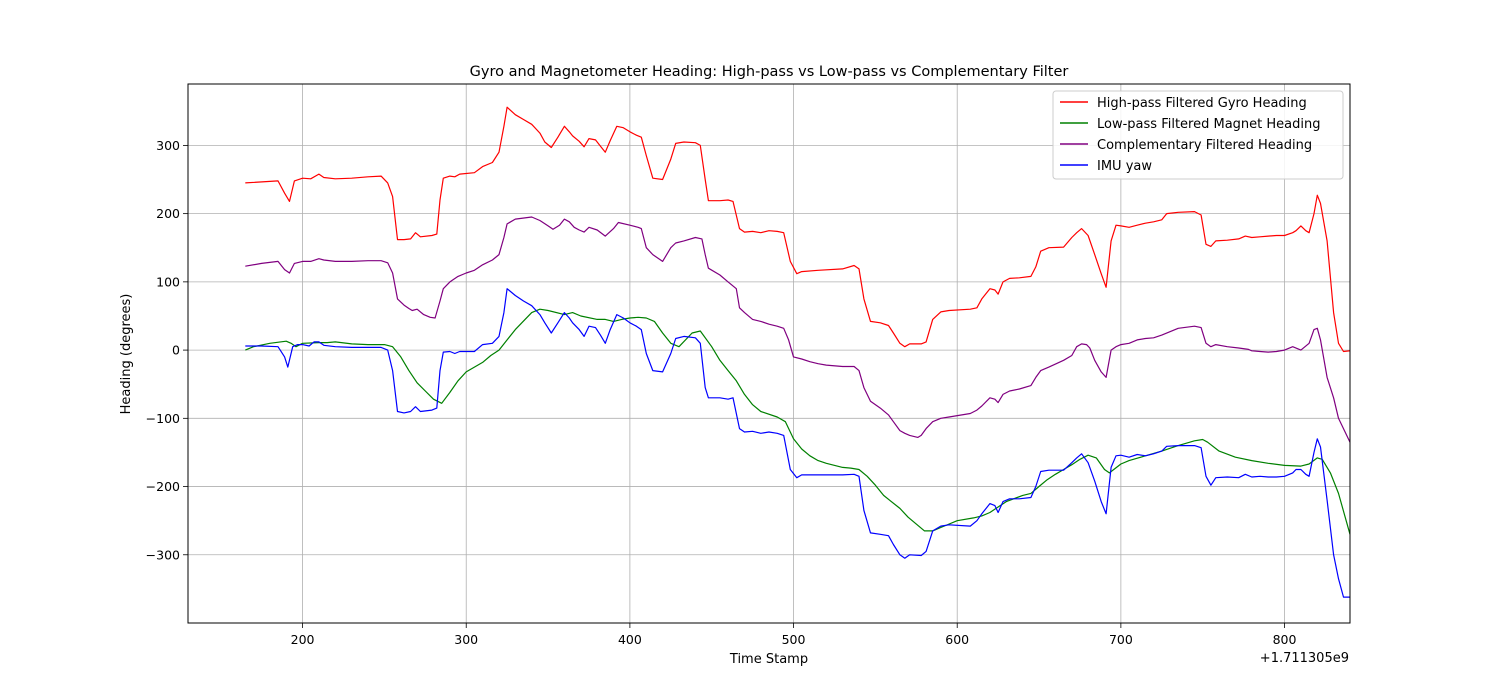 The image size is (1500, 700). I want to click on y-axis-ticks: −300 −200 −100 0 100 200 300, so click(167, 350).